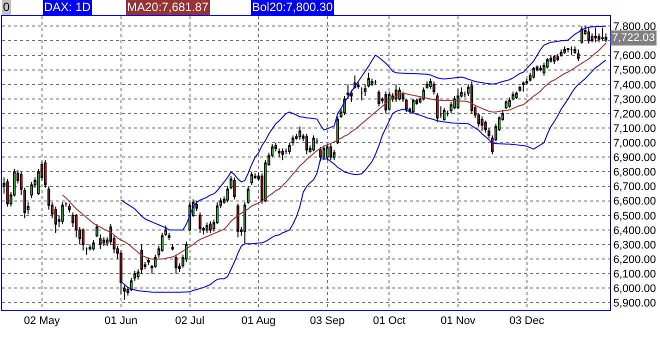 Image resolution: width=660 pixels, height=340 pixels. Describe the element at coordinates (189, 321) in the screenshot. I see `x-tick-label: 02 Jul` at that location.